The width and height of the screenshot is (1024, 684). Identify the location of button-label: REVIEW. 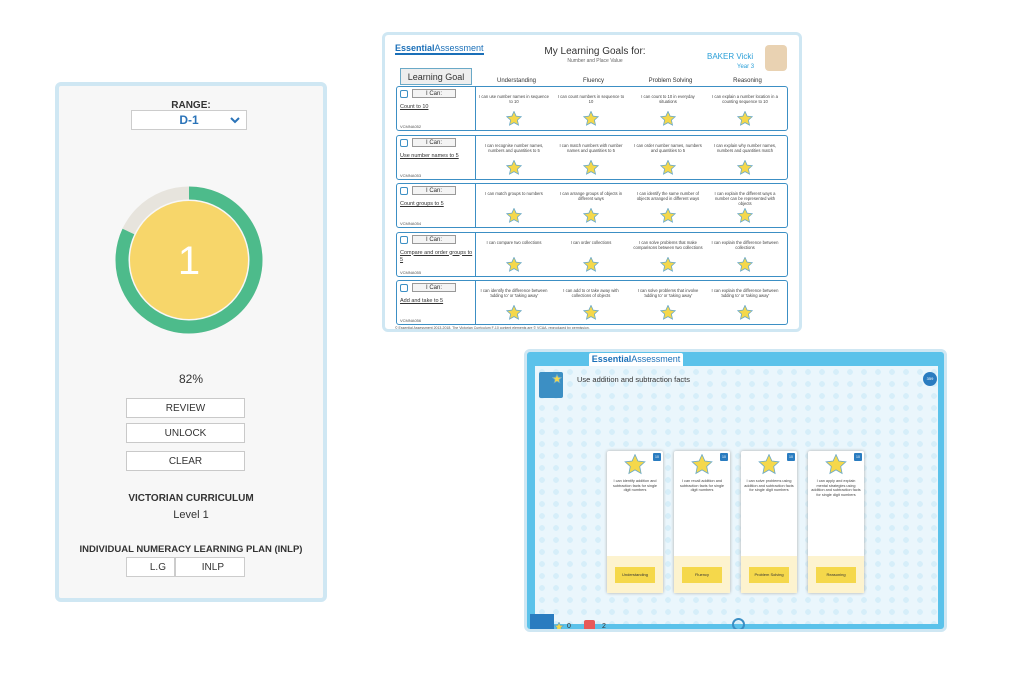
(185, 408).